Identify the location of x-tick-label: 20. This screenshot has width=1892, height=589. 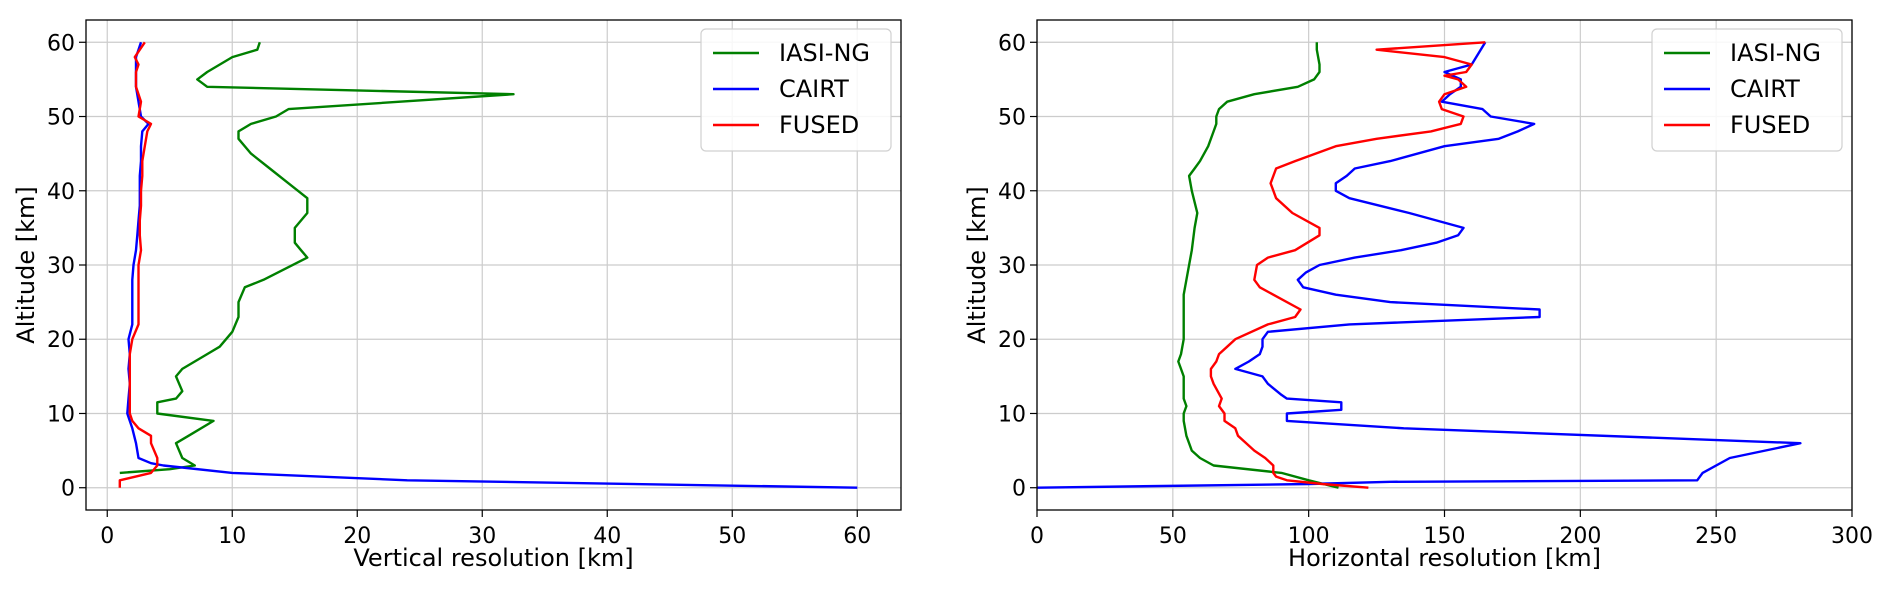
(357, 536).